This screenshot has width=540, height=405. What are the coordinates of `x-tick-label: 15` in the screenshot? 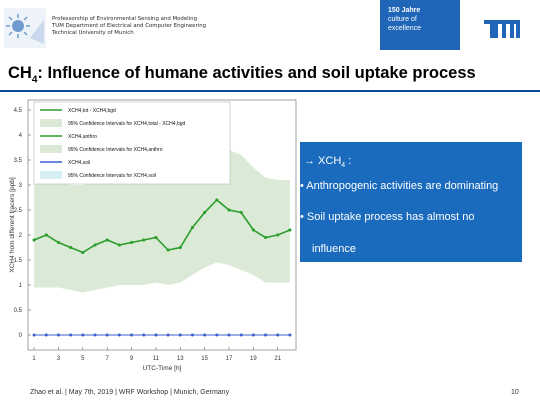 It's located at (204, 359).